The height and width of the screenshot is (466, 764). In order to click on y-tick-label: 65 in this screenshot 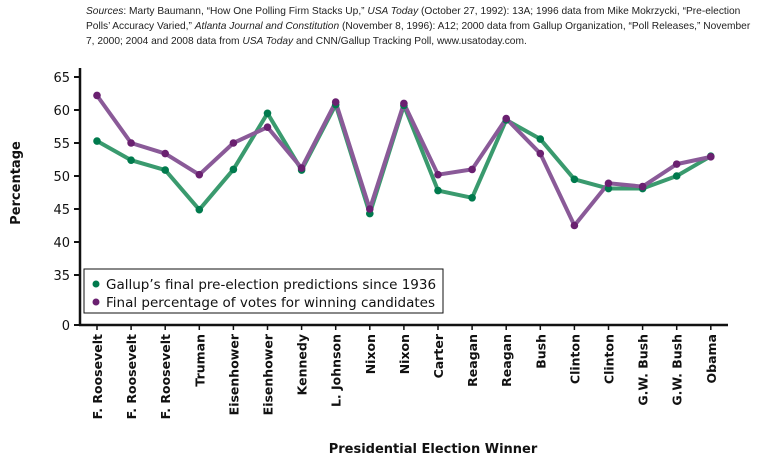, I will do `click(61, 78)`.